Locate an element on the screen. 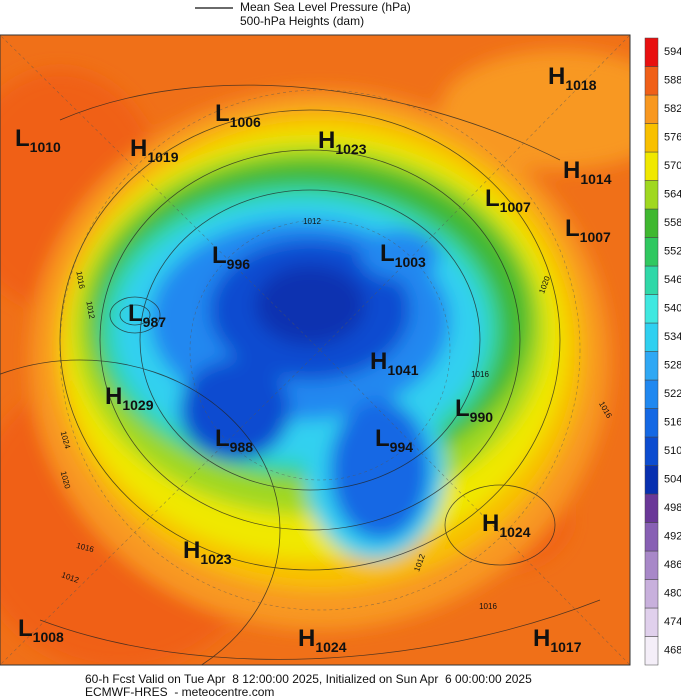  colorbar-label: 528 is located at coordinates (672, 366).